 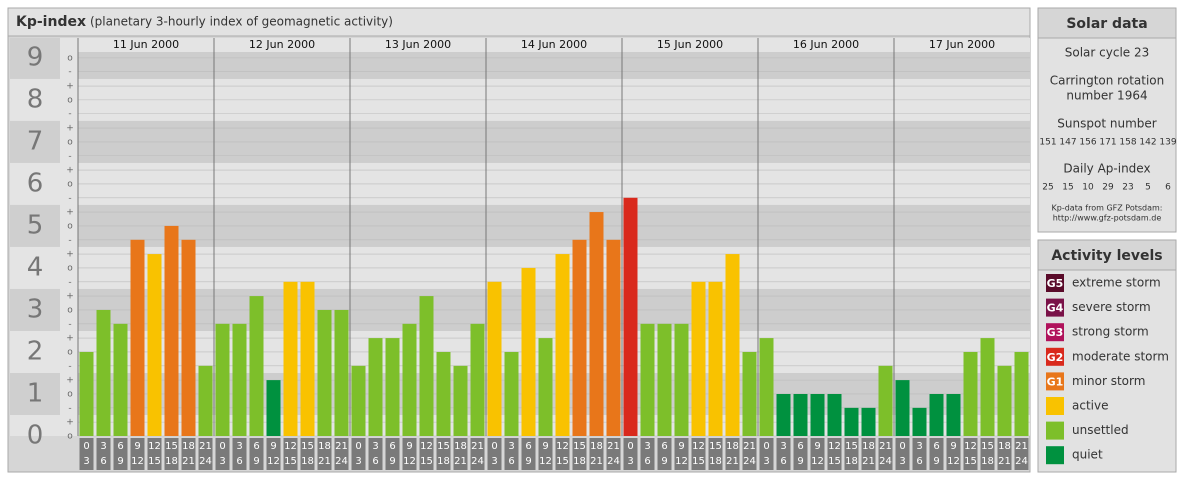 What do you see at coordinates (392, 446) in the screenshot?
I see `interval-from: 6` at bounding box center [392, 446].